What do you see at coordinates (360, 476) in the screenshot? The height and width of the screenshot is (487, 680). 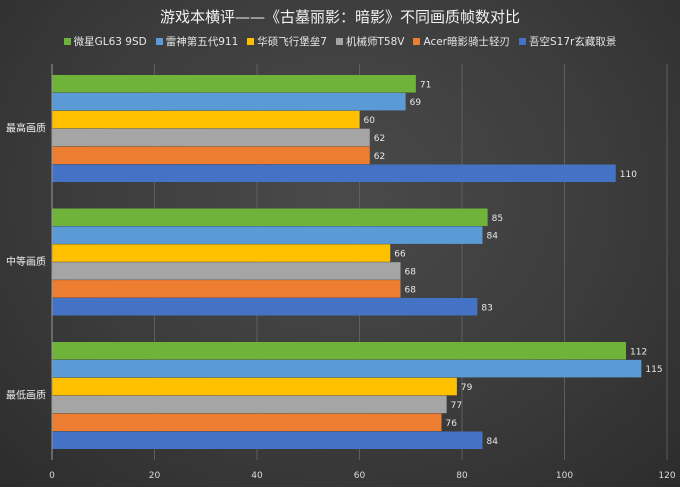 I see `x-tick-label: 60` at bounding box center [360, 476].